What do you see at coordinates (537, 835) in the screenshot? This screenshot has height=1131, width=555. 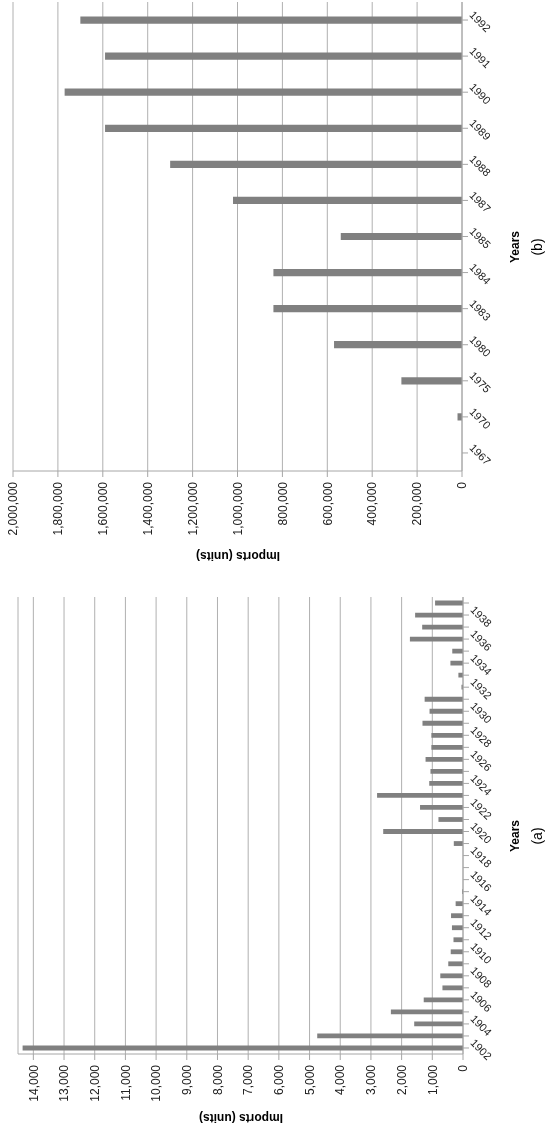 I see `text: (a)` at bounding box center [537, 835].